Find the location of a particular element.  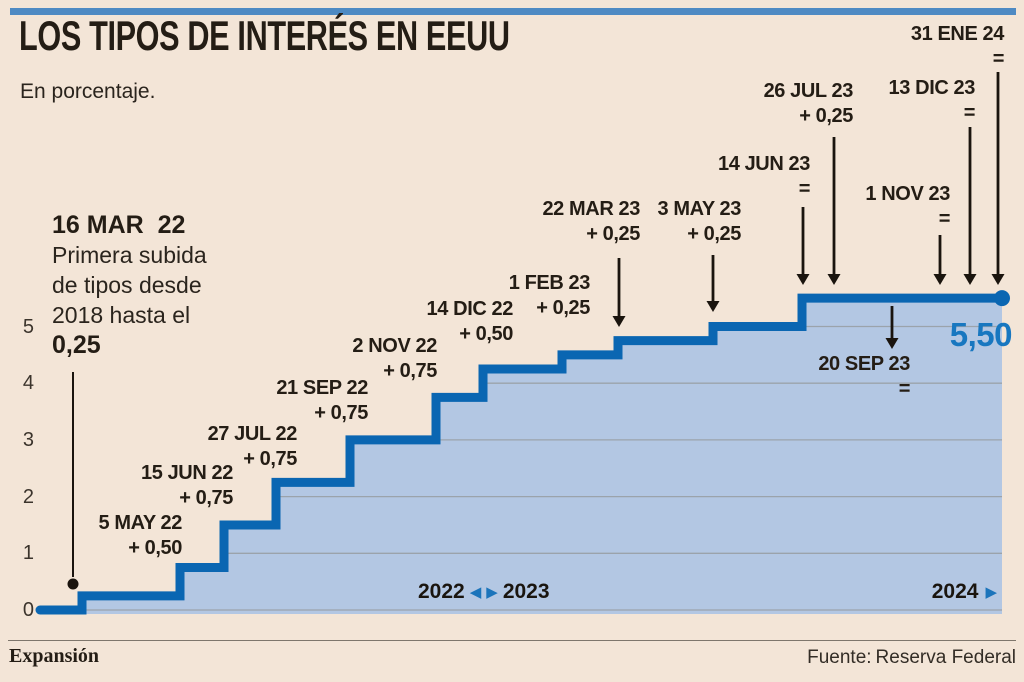

callout-text-line: 2018 hasta el is located at coordinates (121, 315).